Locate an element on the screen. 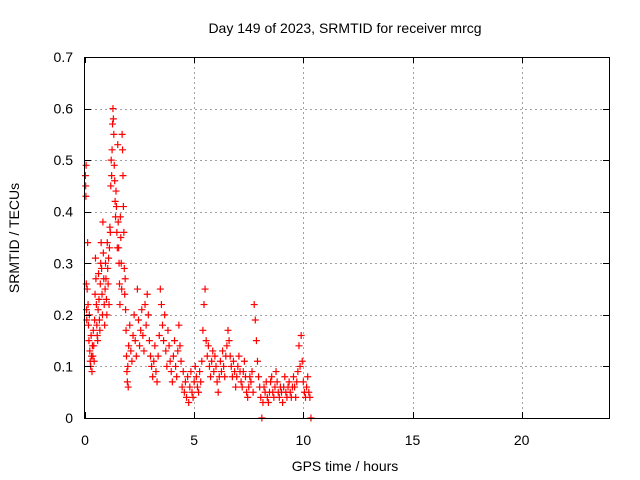 The image size is (640, 480). x-tick-label: 10 is located at coordinates (304, 440).